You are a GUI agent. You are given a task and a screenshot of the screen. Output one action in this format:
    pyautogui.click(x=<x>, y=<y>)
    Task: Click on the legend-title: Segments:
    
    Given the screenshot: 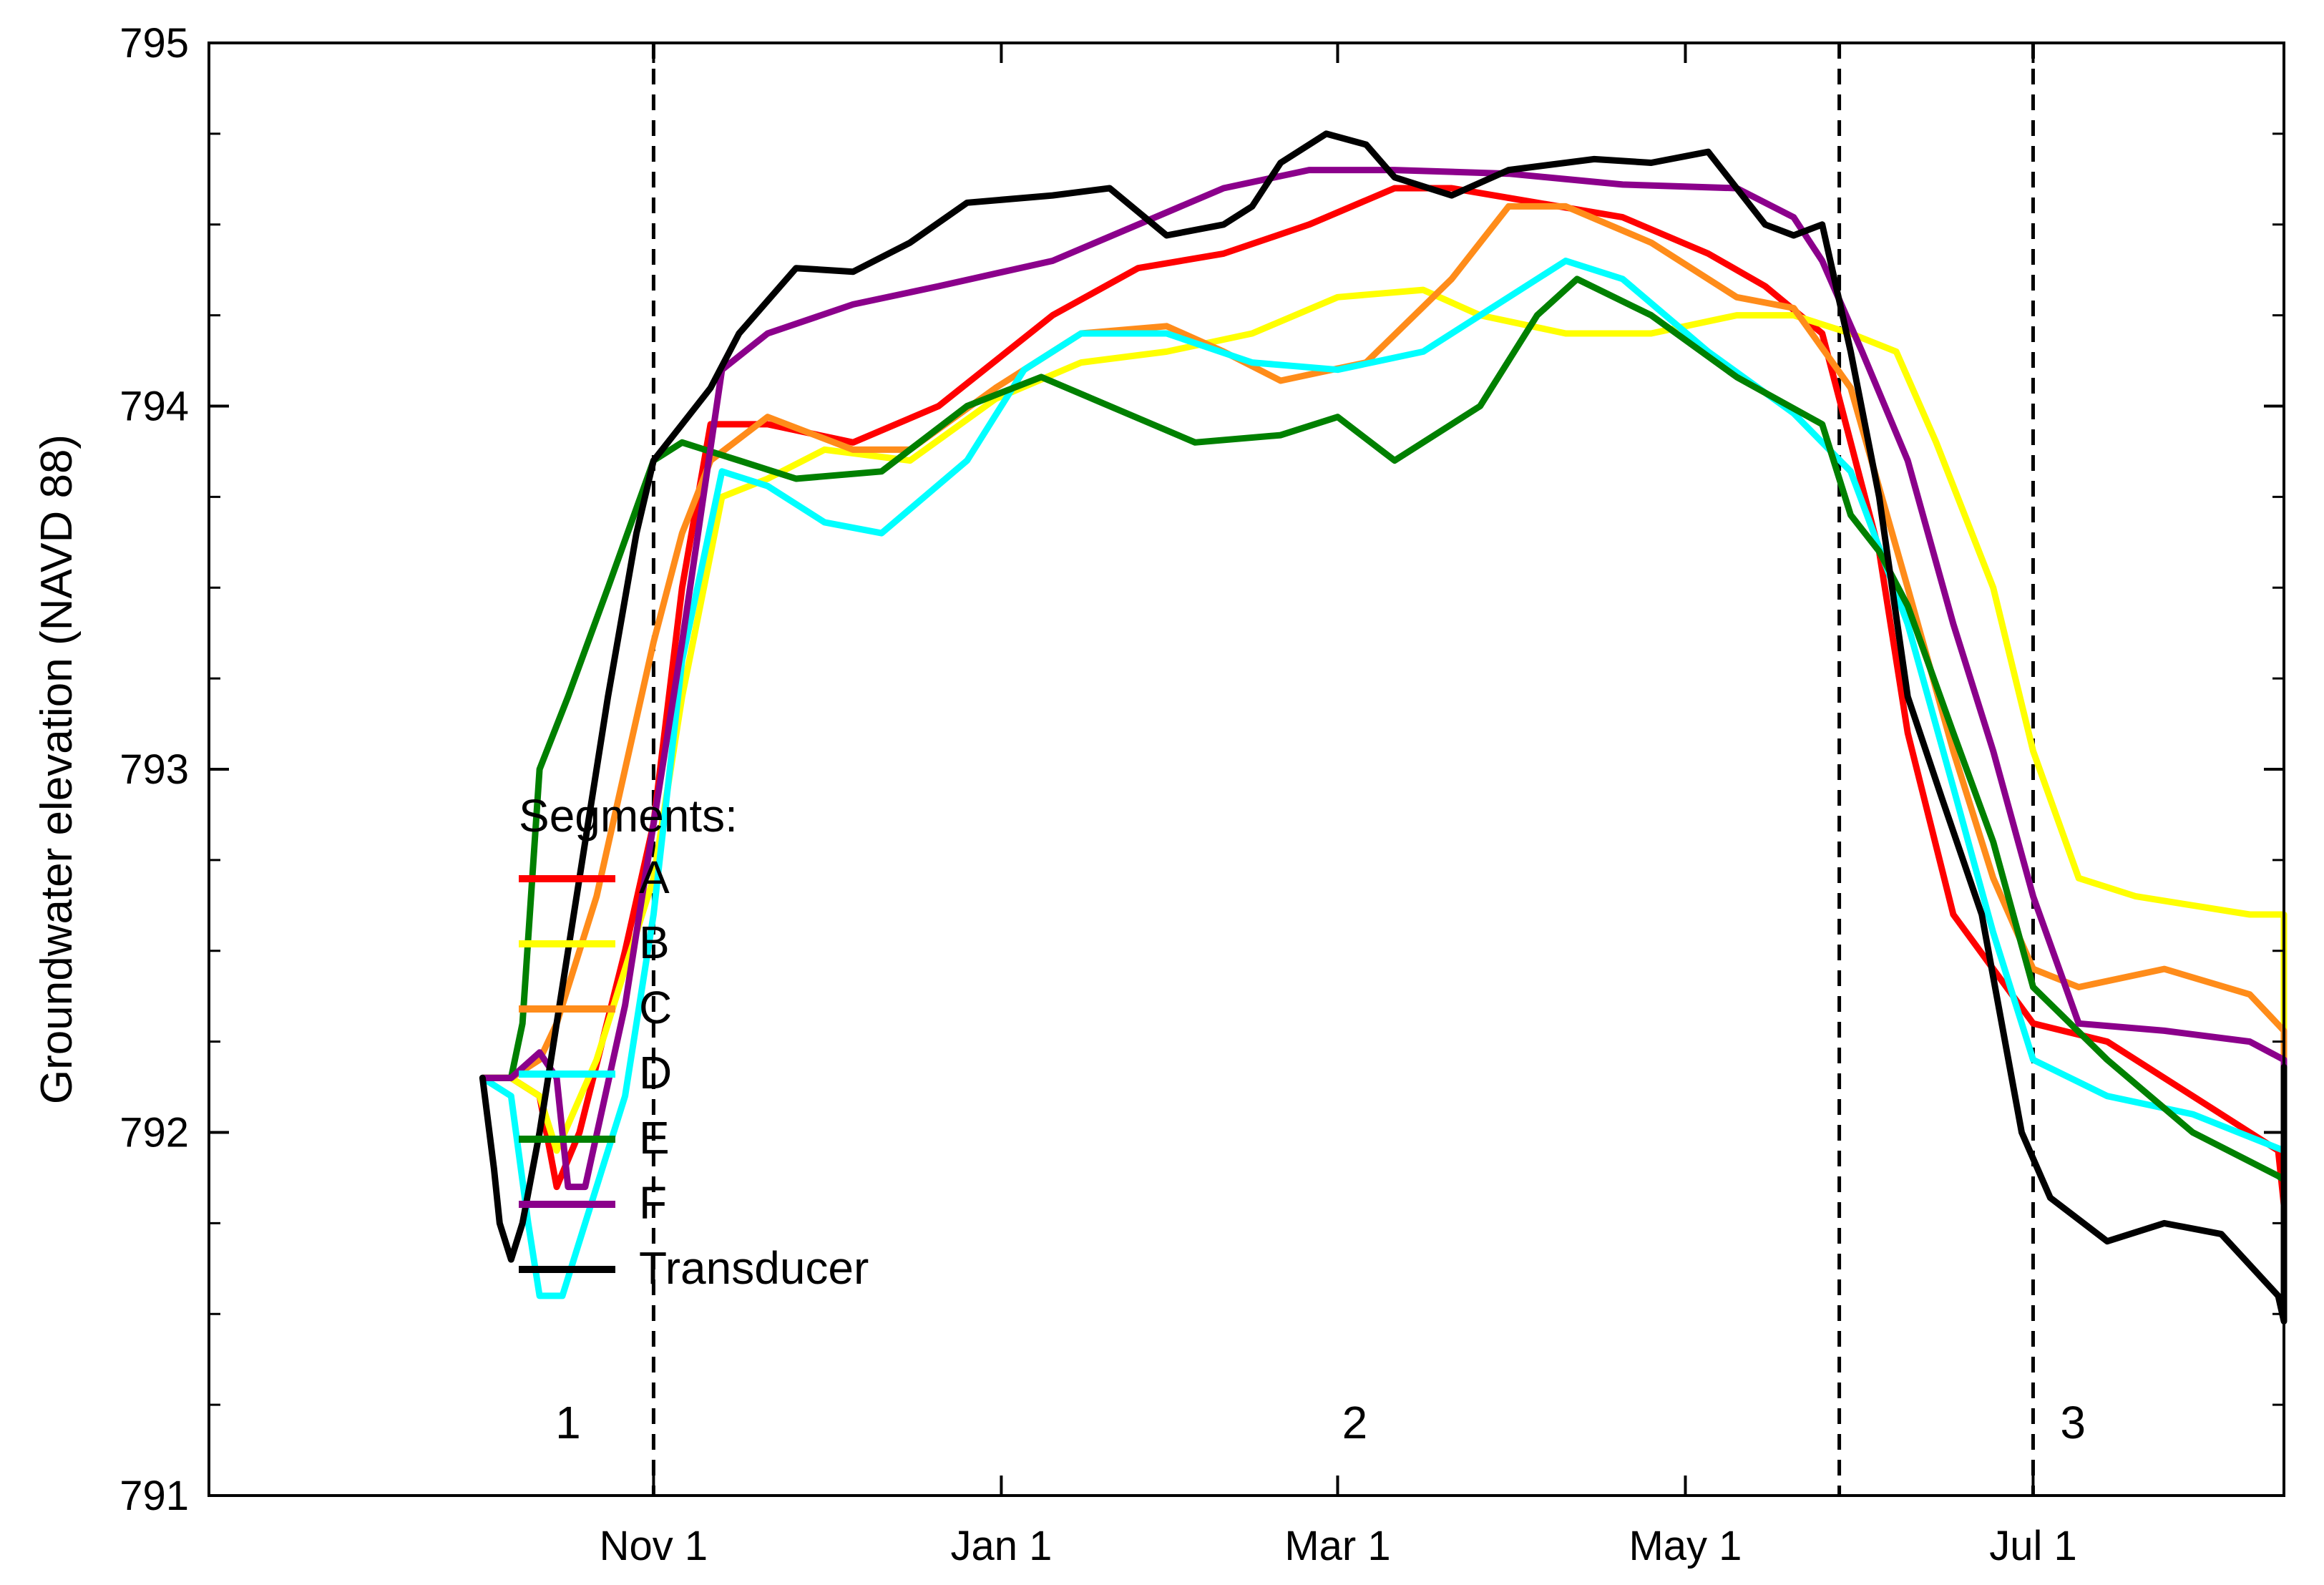 What is the action you would take?
    pyautogui.click(x=629, y=816)
    